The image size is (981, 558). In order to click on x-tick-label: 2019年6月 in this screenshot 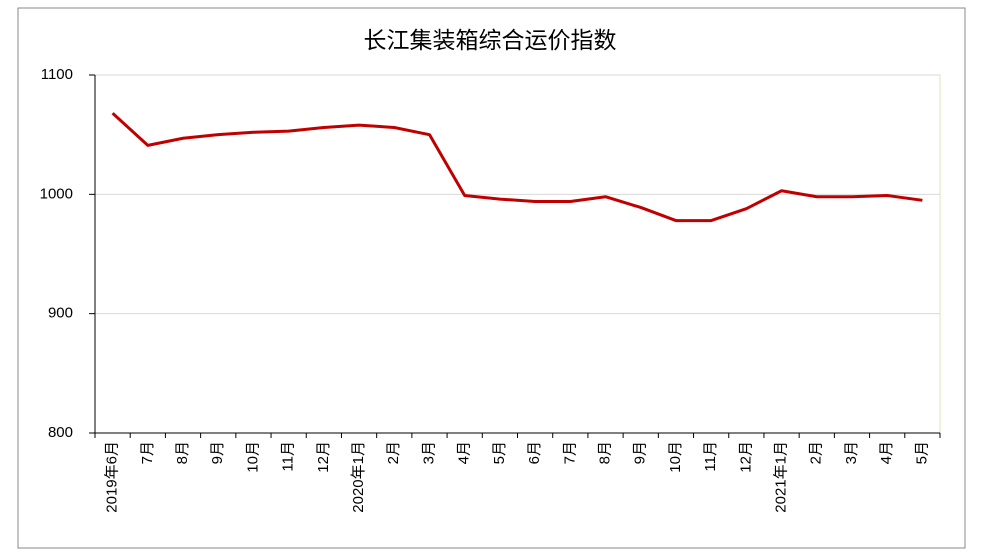, I will do `click(112, 477)`.